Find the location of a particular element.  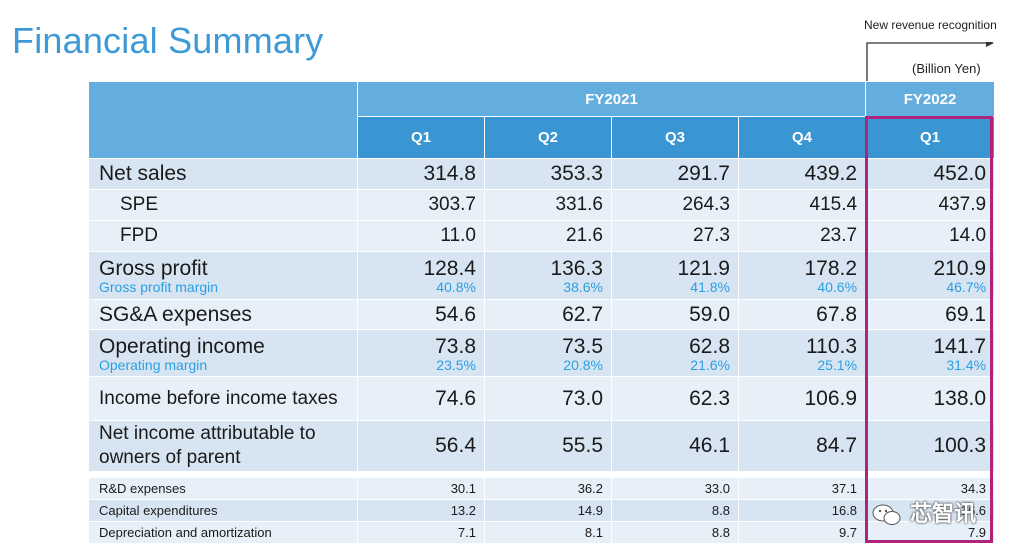

cell-value: 16.6 is located at coordinates (930, 510).